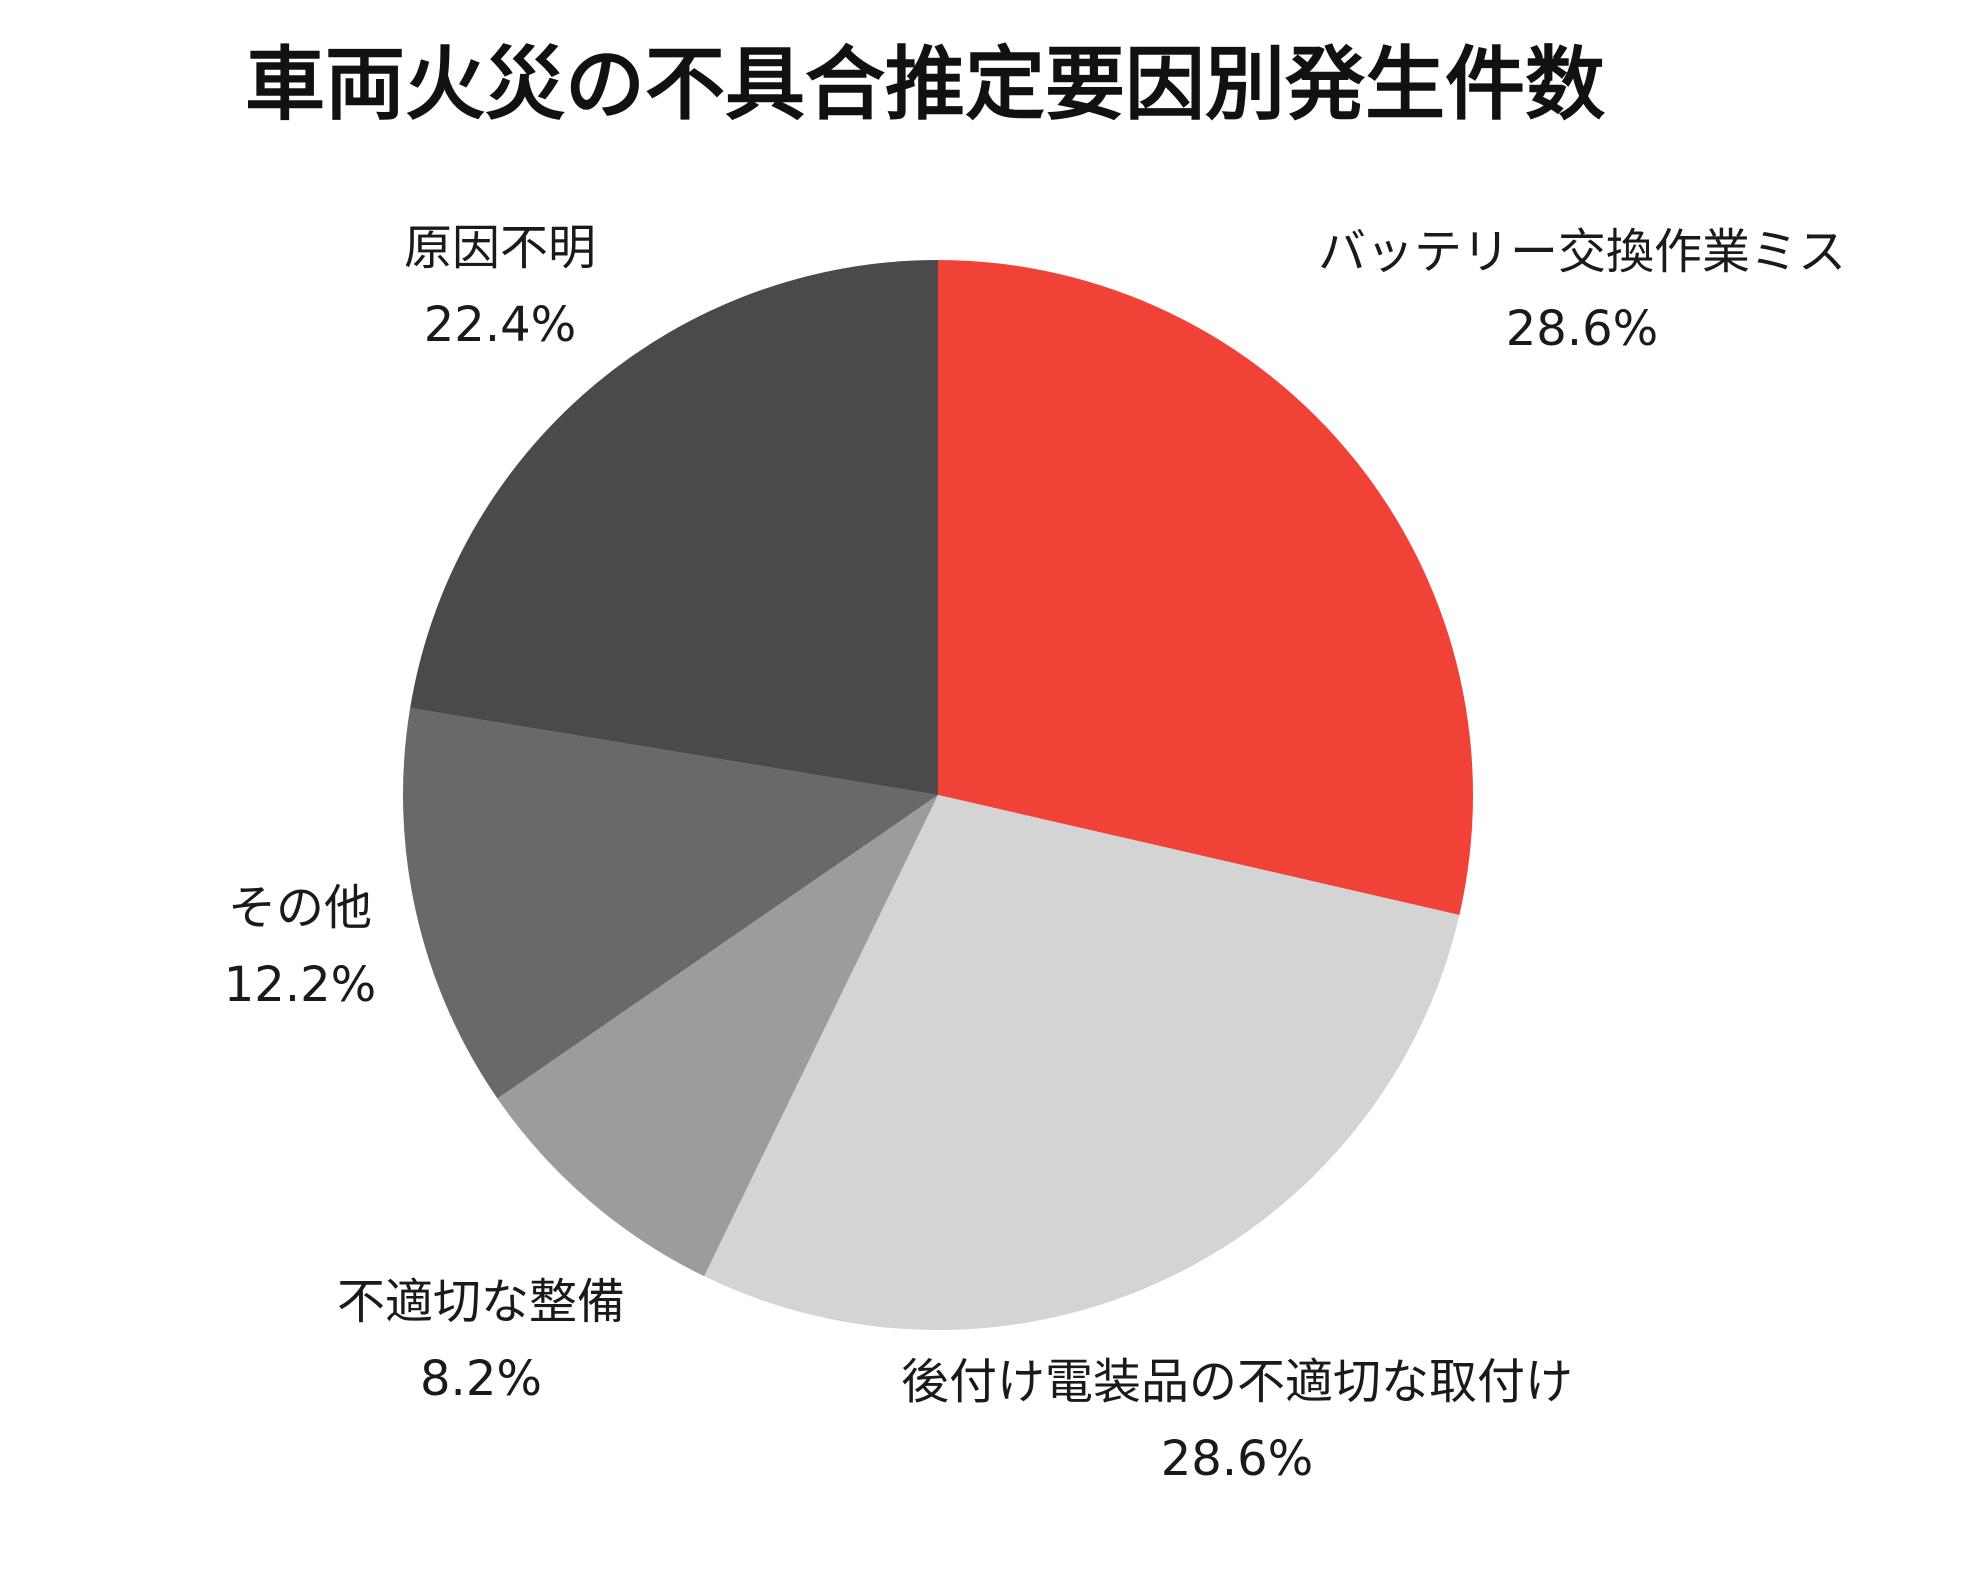 This screenshot has width=1980, height=1570. What do you see at coordinates (1237, 1459) in the screenshot?
I see `slice-value-1: 28.6%` at bounding box center [1237, 1459].